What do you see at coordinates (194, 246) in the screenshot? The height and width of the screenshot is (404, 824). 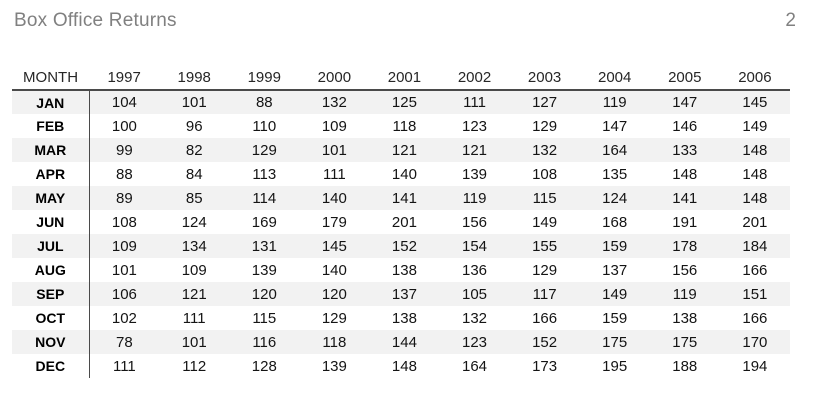 I see `value-cell: 134` at bounding box center [194, 246].